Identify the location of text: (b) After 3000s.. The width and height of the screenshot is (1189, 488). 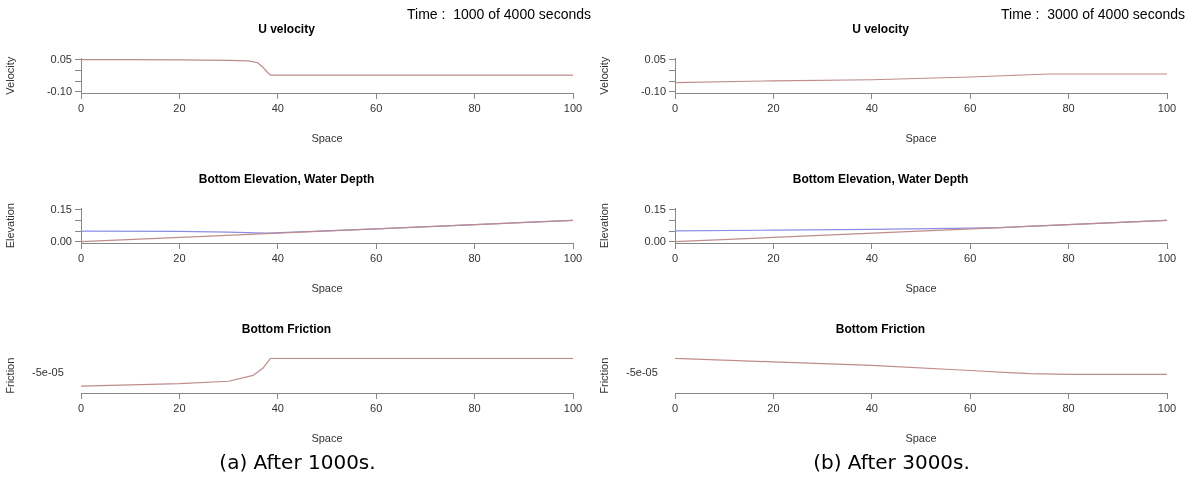
(891, 462).